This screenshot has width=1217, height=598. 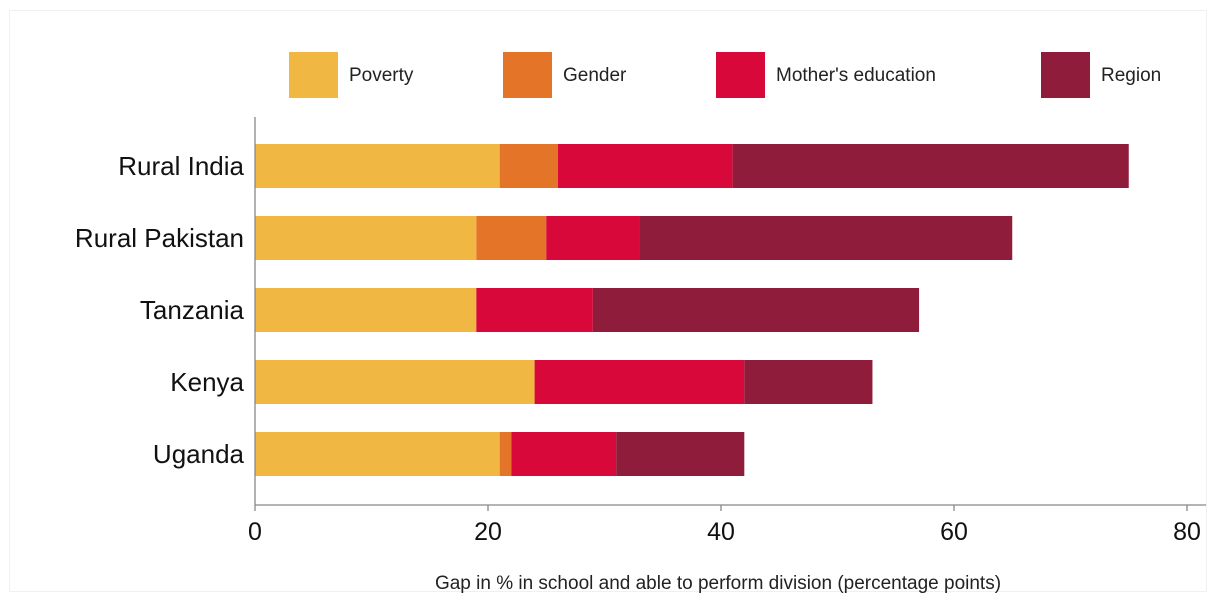 I want to click on legend-label-gender: Gender, so click(x=595, y=75).